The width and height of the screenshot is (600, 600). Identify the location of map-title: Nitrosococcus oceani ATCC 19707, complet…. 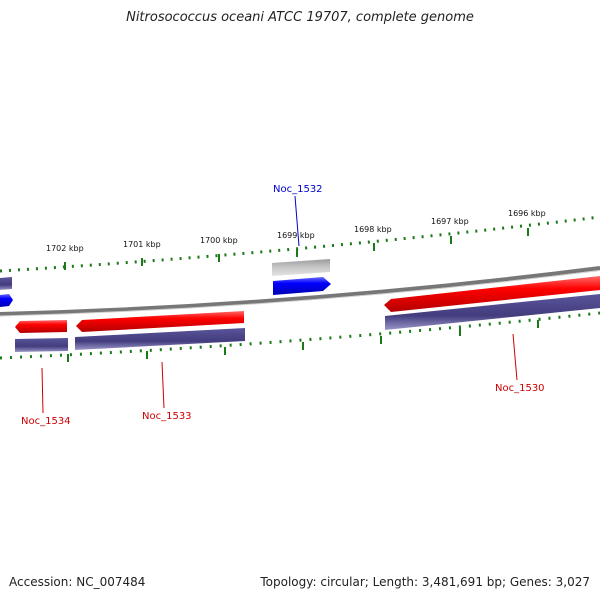
(300, 17).